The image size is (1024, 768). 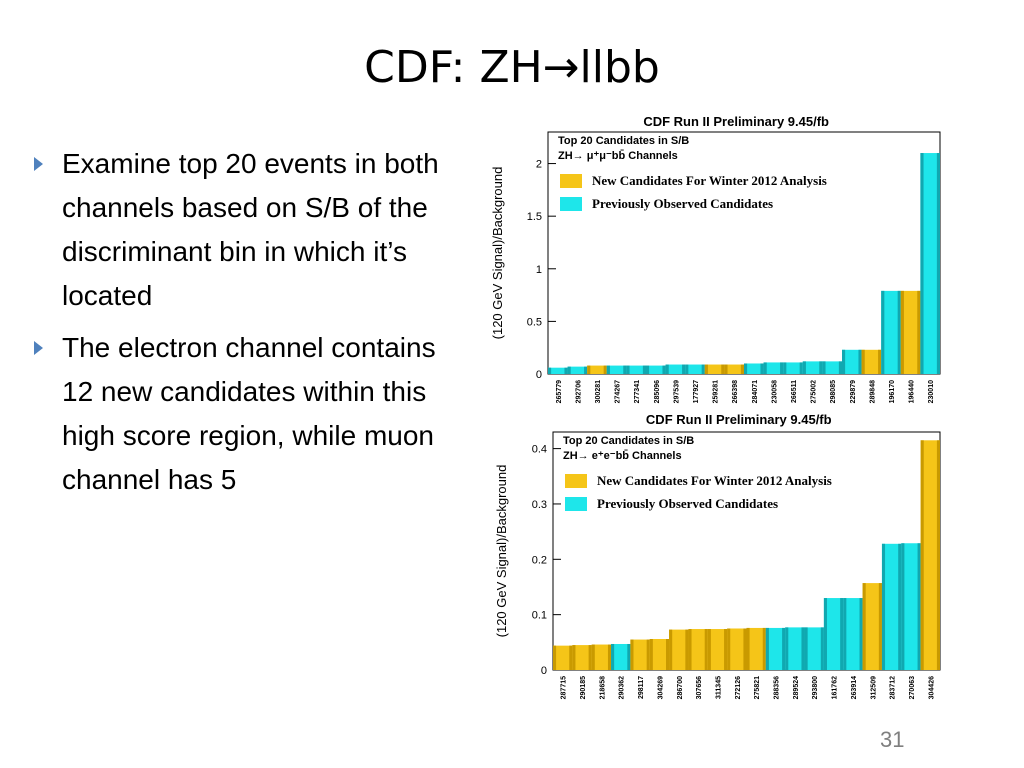 What do you see at coordinates (660, 687) in the screenshot?
I see `x-tick-label: 304269` at bounding box center [660, 687].